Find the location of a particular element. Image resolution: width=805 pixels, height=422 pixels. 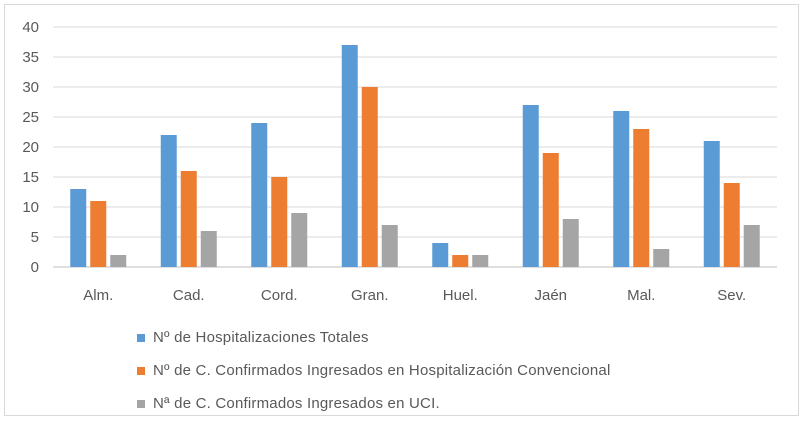

bar-2-mal is located at coordinates (641, 198).